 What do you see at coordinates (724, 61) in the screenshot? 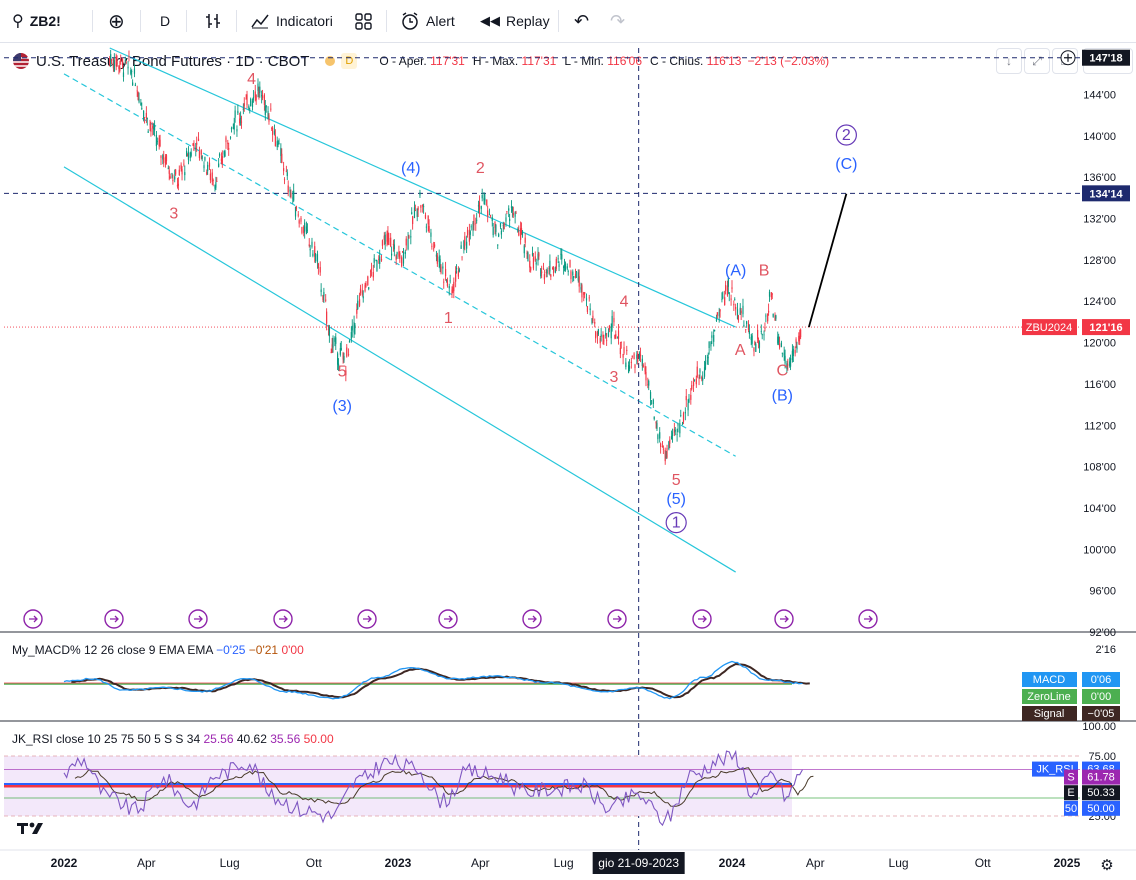
I see `close-value: 116'13` at bounding box center [724, 61].